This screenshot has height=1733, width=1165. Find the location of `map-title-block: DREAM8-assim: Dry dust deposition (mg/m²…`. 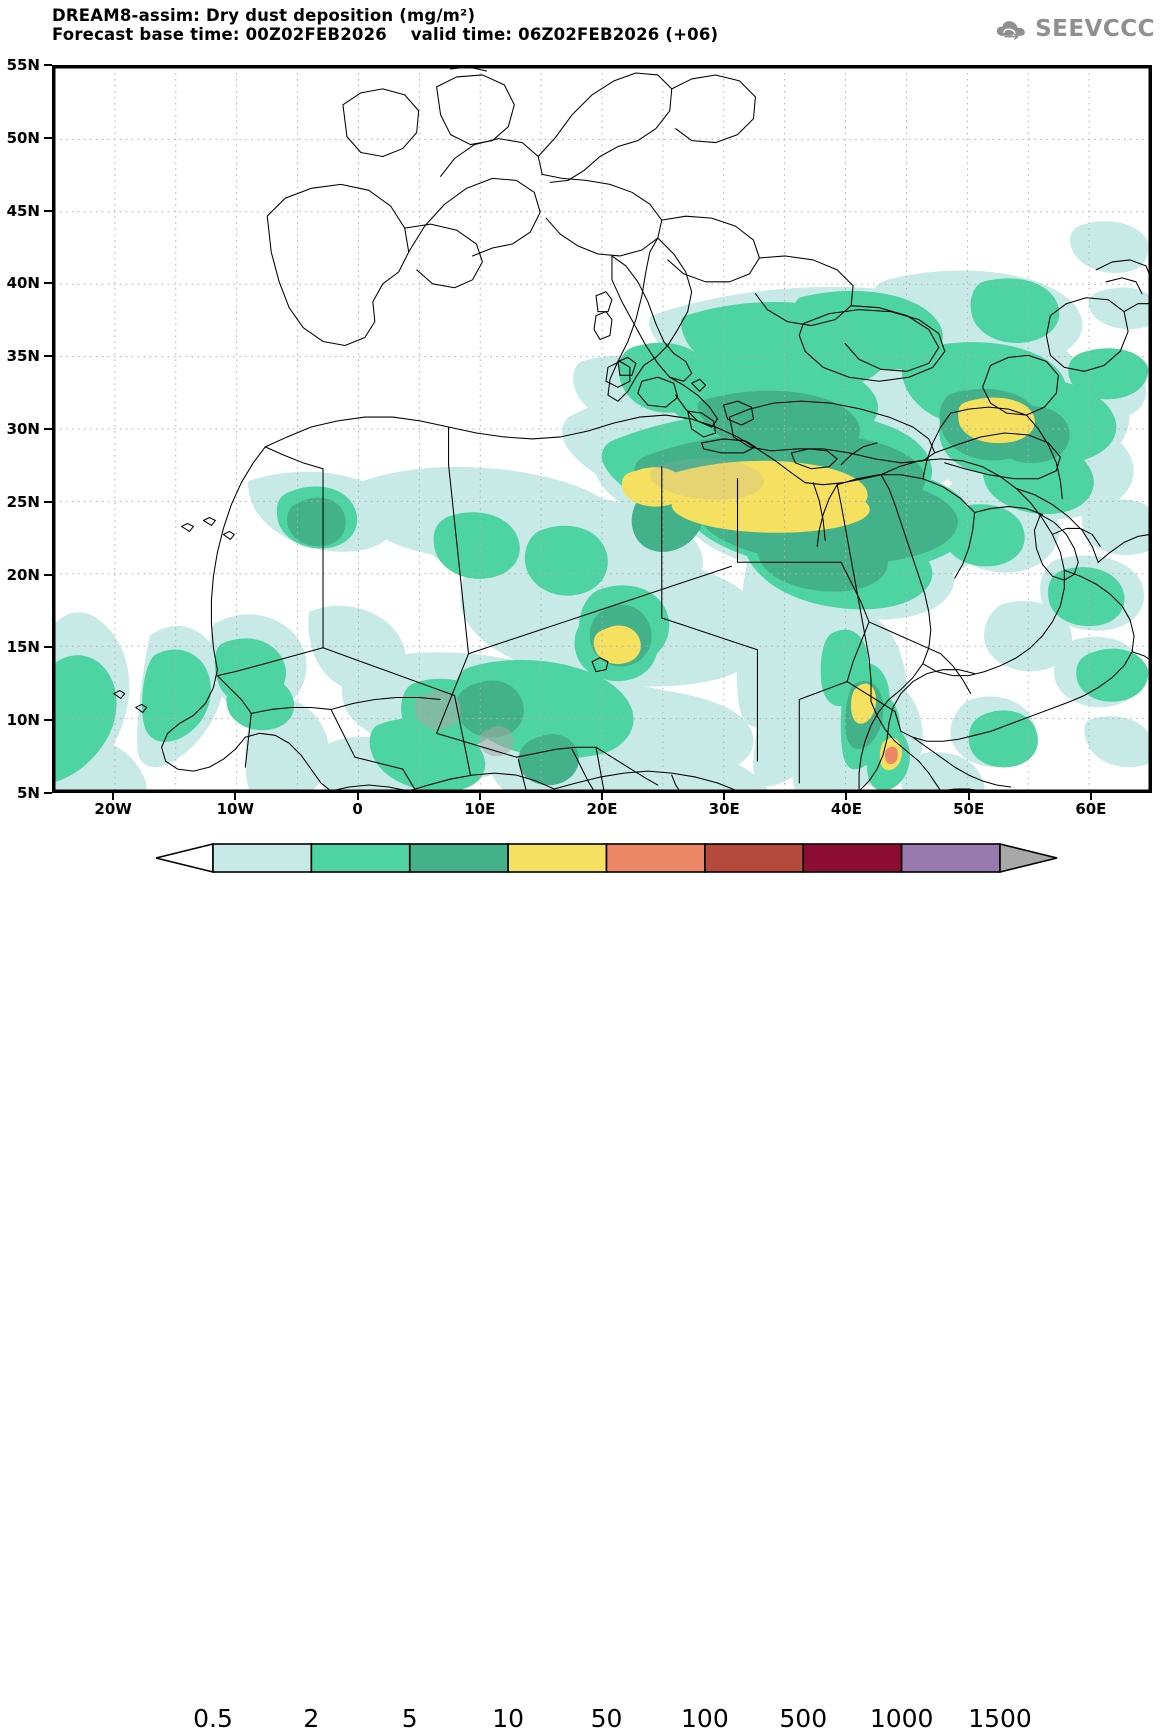

map-title-block: DREAM8-assim: Dry dust deposition (mg/m²… is located at coordinates (385, 25).